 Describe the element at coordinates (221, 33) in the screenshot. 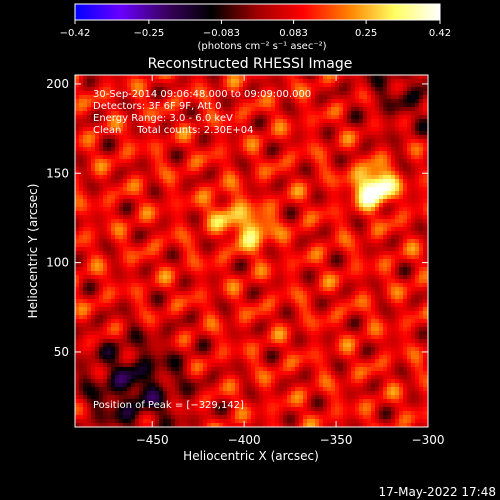

I see `colorbar-tick-label: −0.083` at that location.